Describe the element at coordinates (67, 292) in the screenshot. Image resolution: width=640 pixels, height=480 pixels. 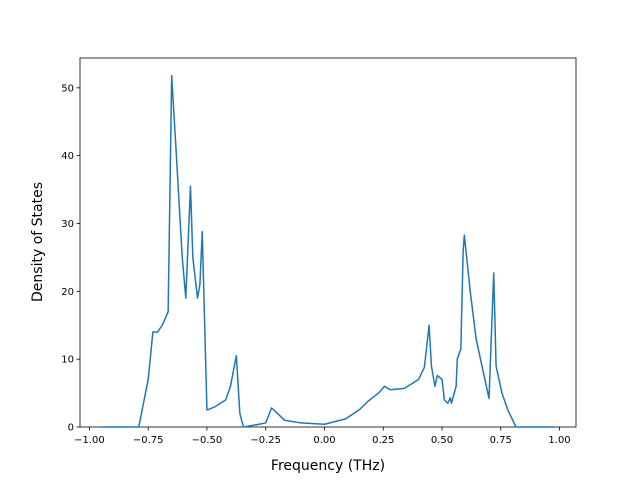
I see `y-tick-label: 20` at that location.